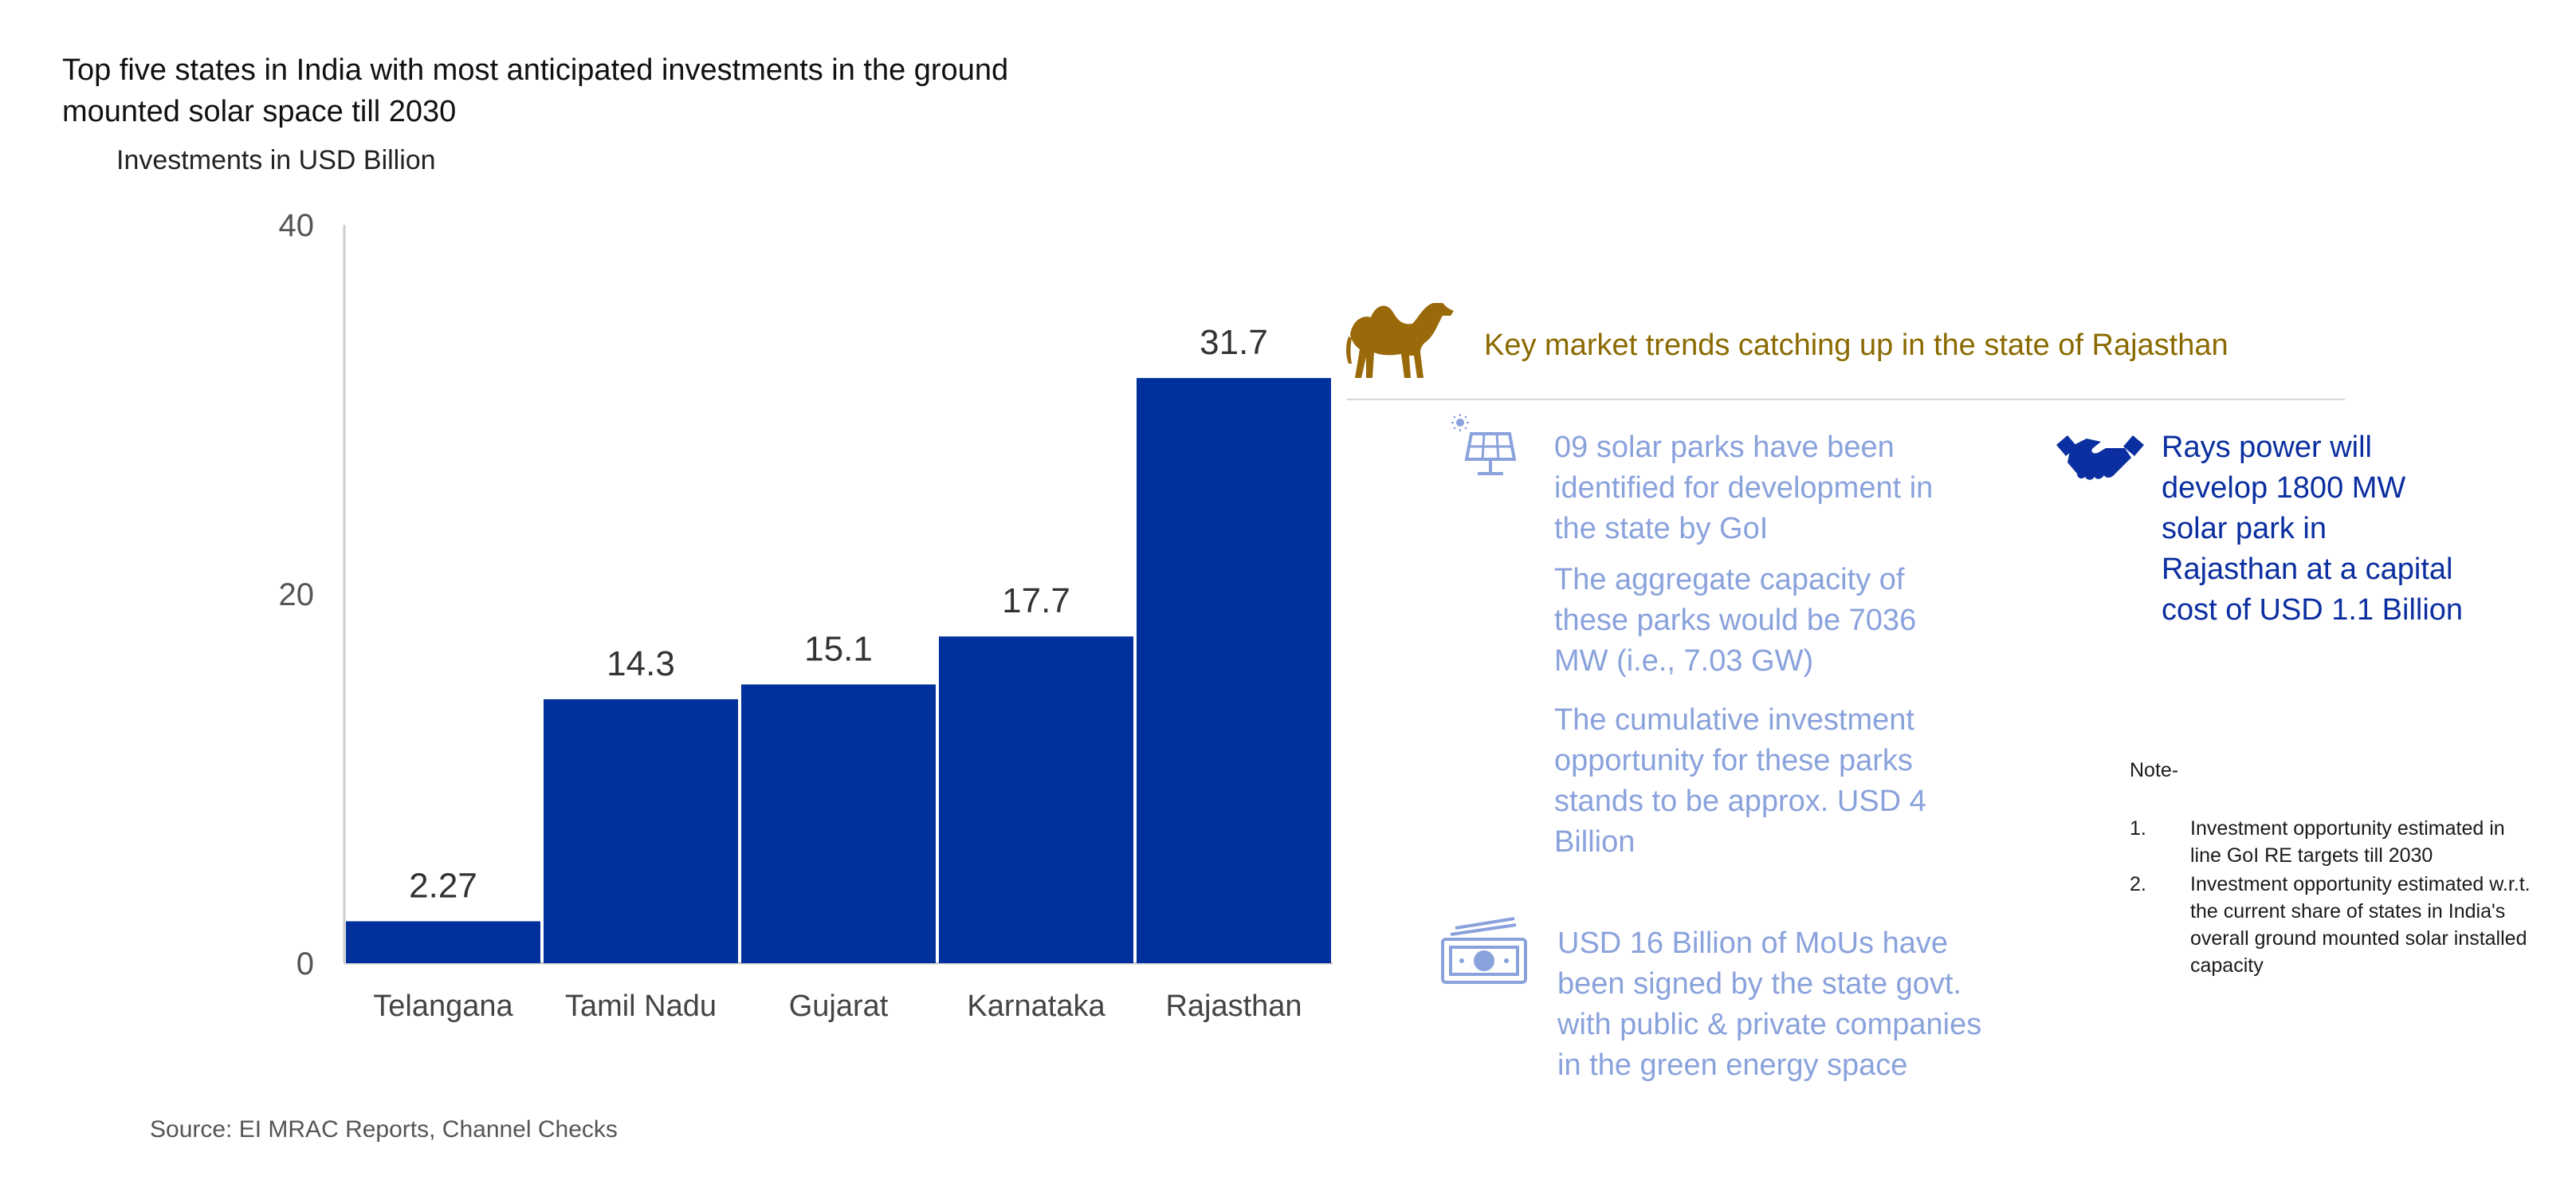 Image resolution: width=2576 pixels, height=1196 pixels. Describe the element at coordinates (1400, 341) in the screenshot. I see `camel-icon` at that location.